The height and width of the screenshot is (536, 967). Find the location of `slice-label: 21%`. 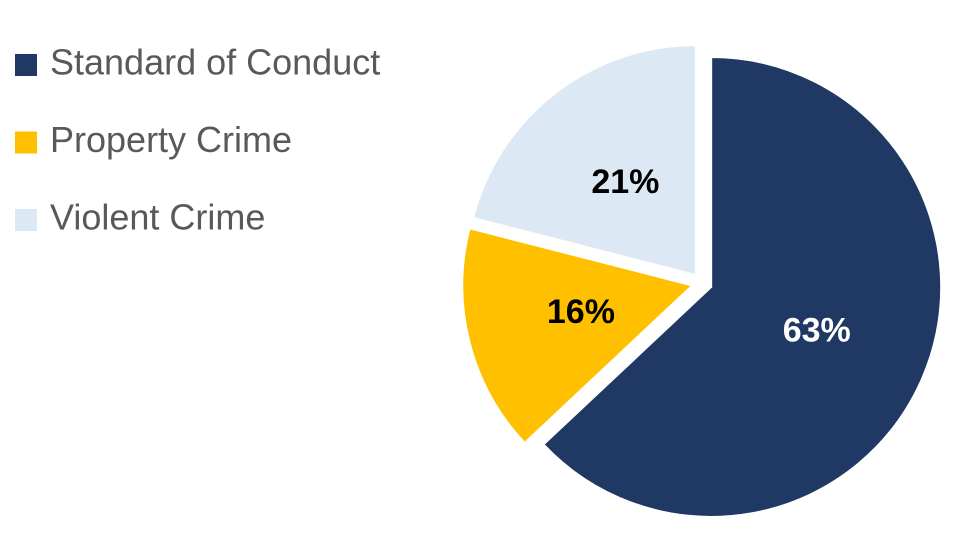

slice-label: 21% is located at coordinates (625, 182).